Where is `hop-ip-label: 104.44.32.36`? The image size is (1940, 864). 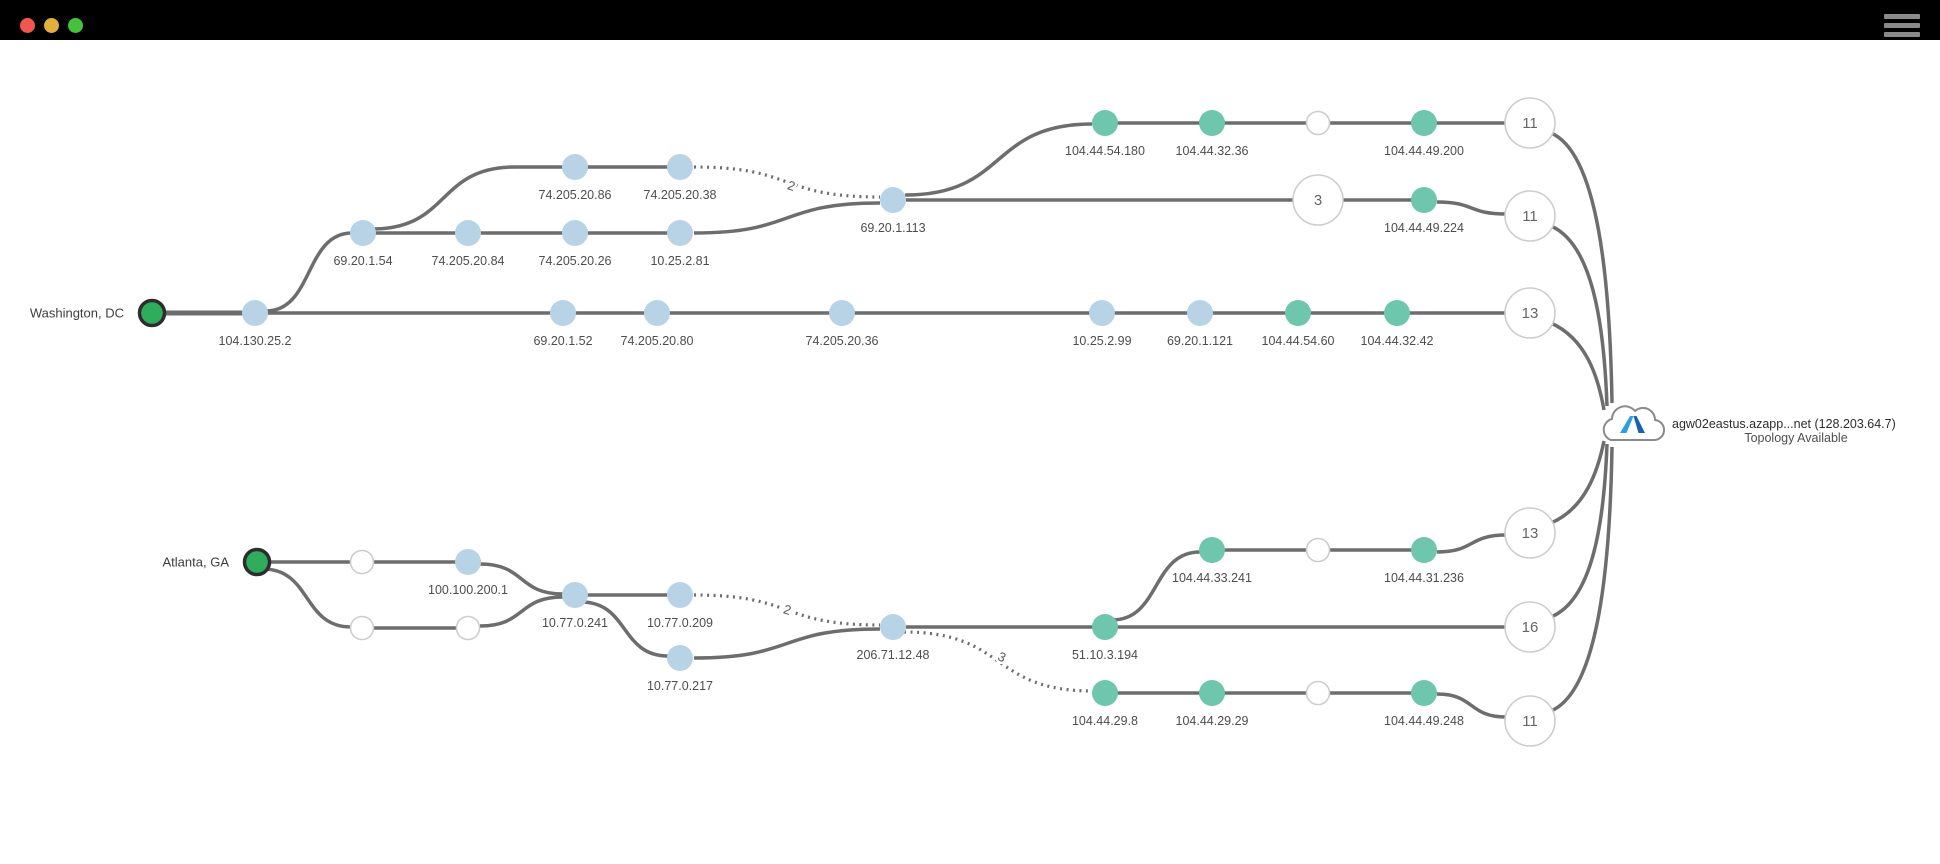 hop-ip-label: 104.44.32.36 is located at coordinates (1212, 151).